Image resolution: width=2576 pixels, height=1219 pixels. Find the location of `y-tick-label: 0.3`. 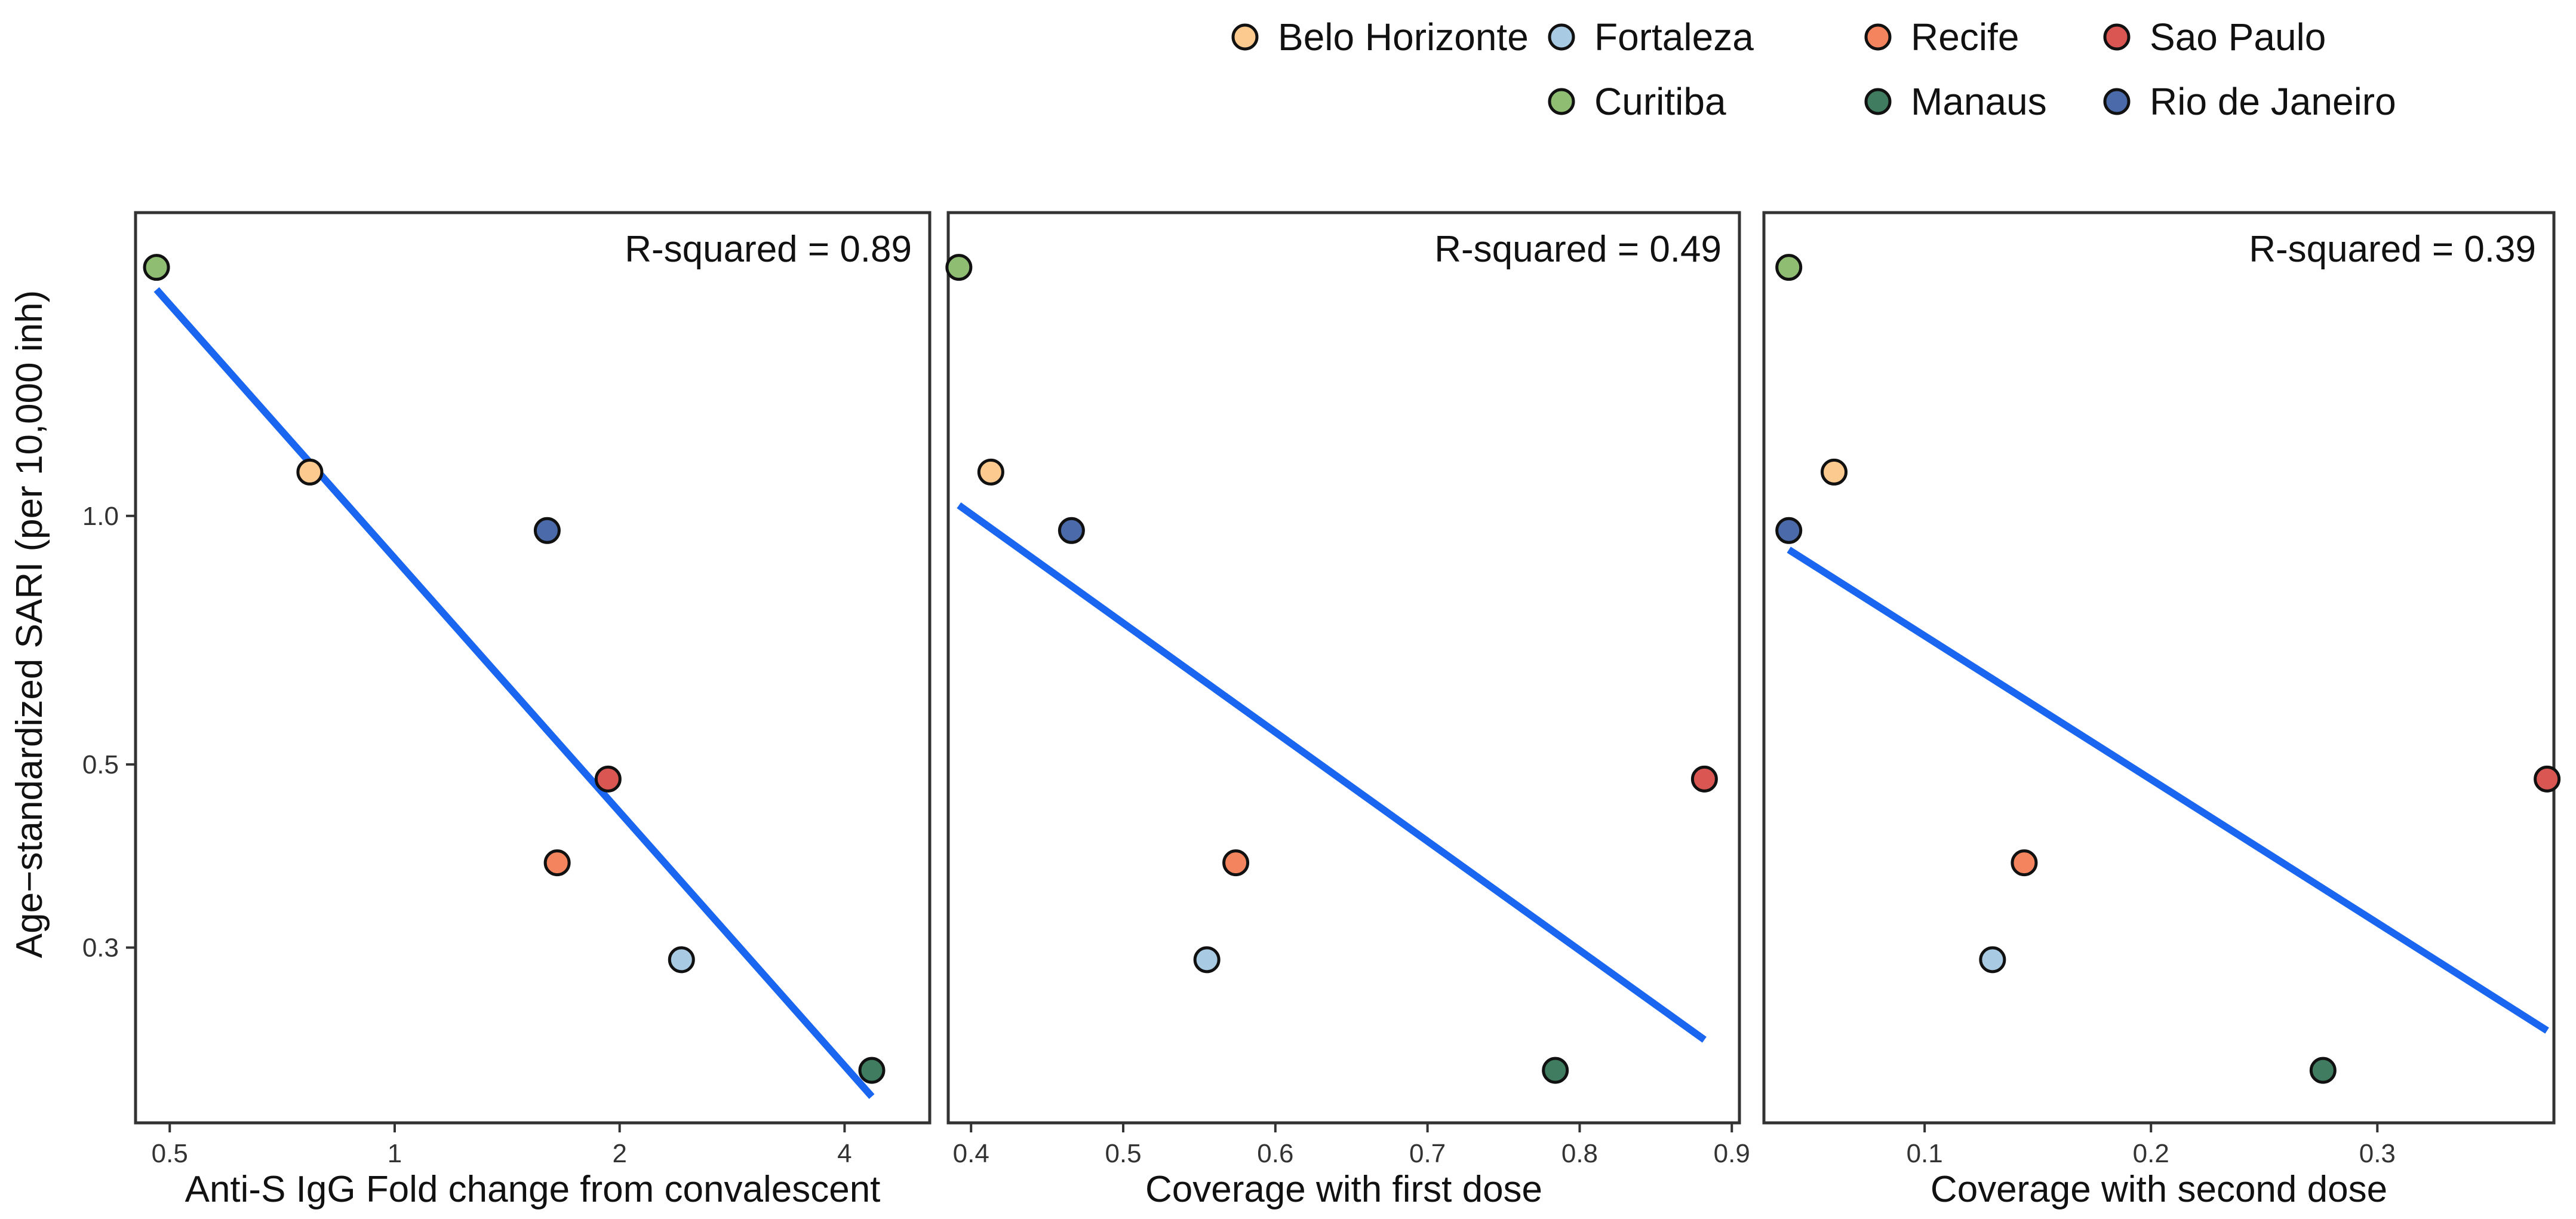

y-tick-label: 0.3 is located at coordinates (100, 948).